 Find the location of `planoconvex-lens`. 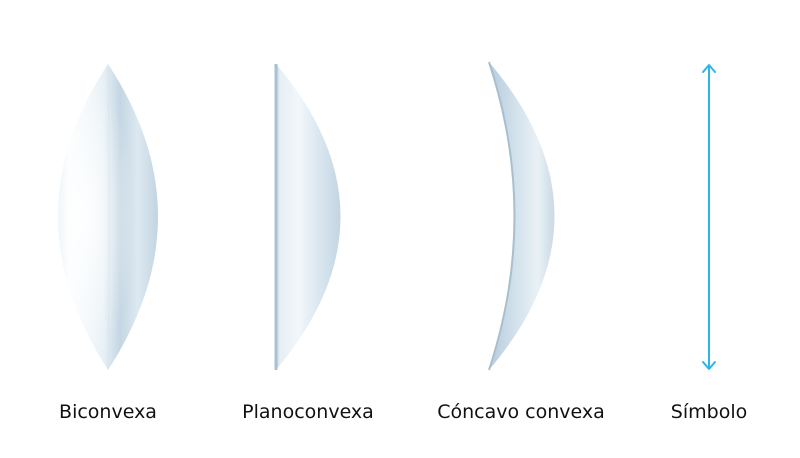

planoconvex-lens is located at coordinates (307, 217).